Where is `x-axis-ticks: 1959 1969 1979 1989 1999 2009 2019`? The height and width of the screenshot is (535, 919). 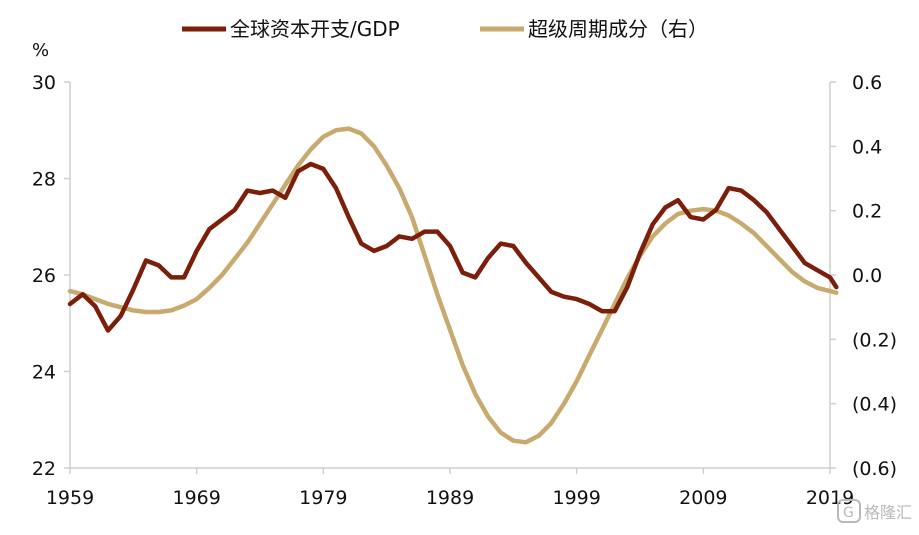
x-axis-ticks: 1959 1969 1979 1989 1999 2009 2019 is located at coordinates (450, 488).